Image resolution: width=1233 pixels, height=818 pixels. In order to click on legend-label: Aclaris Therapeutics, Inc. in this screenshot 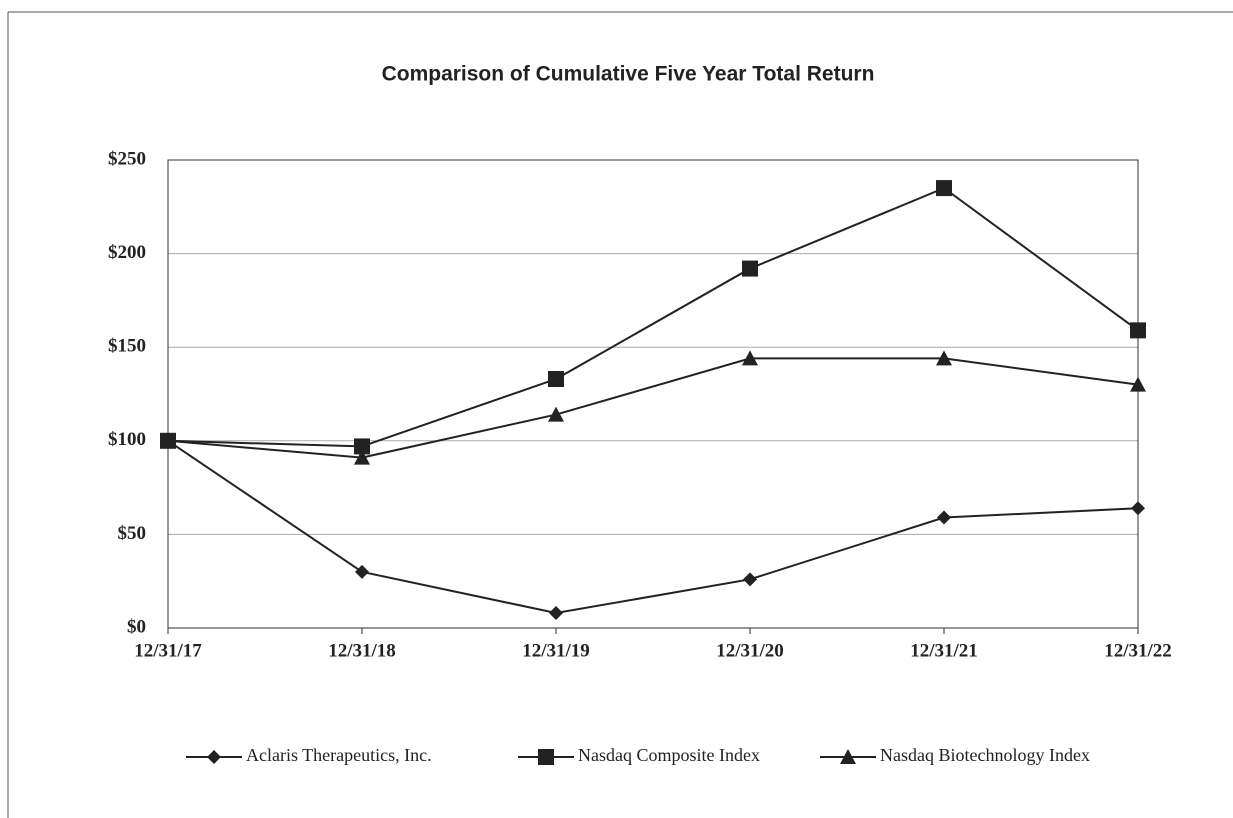, I will do `click(339, 755)`.